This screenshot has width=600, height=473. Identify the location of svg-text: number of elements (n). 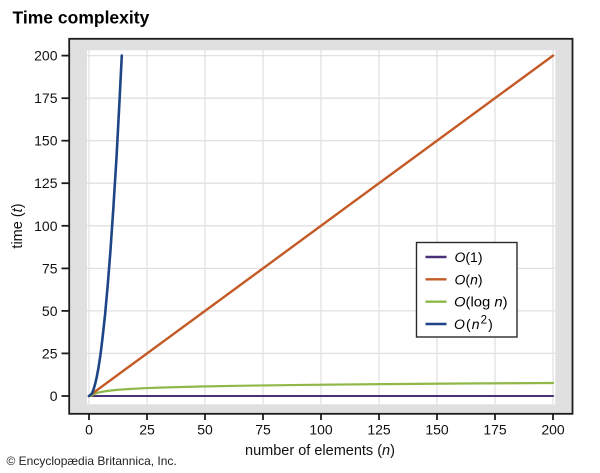
(320, 451).